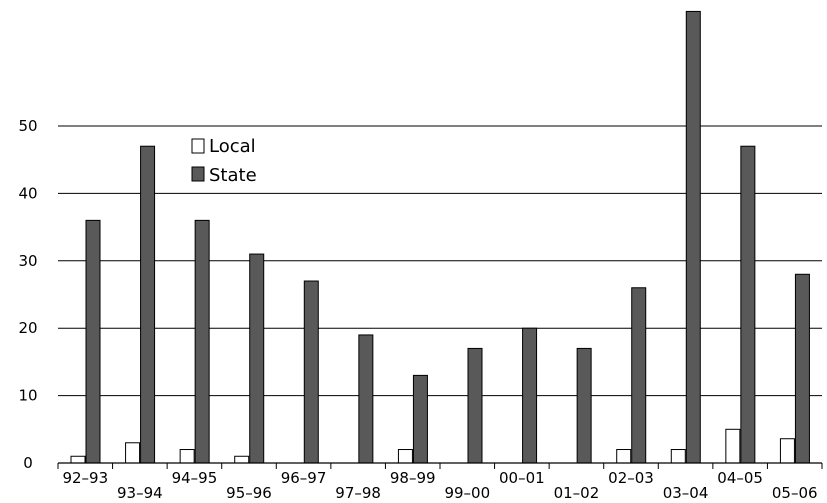  I want to click on legend: Local State, so click(224, 161).